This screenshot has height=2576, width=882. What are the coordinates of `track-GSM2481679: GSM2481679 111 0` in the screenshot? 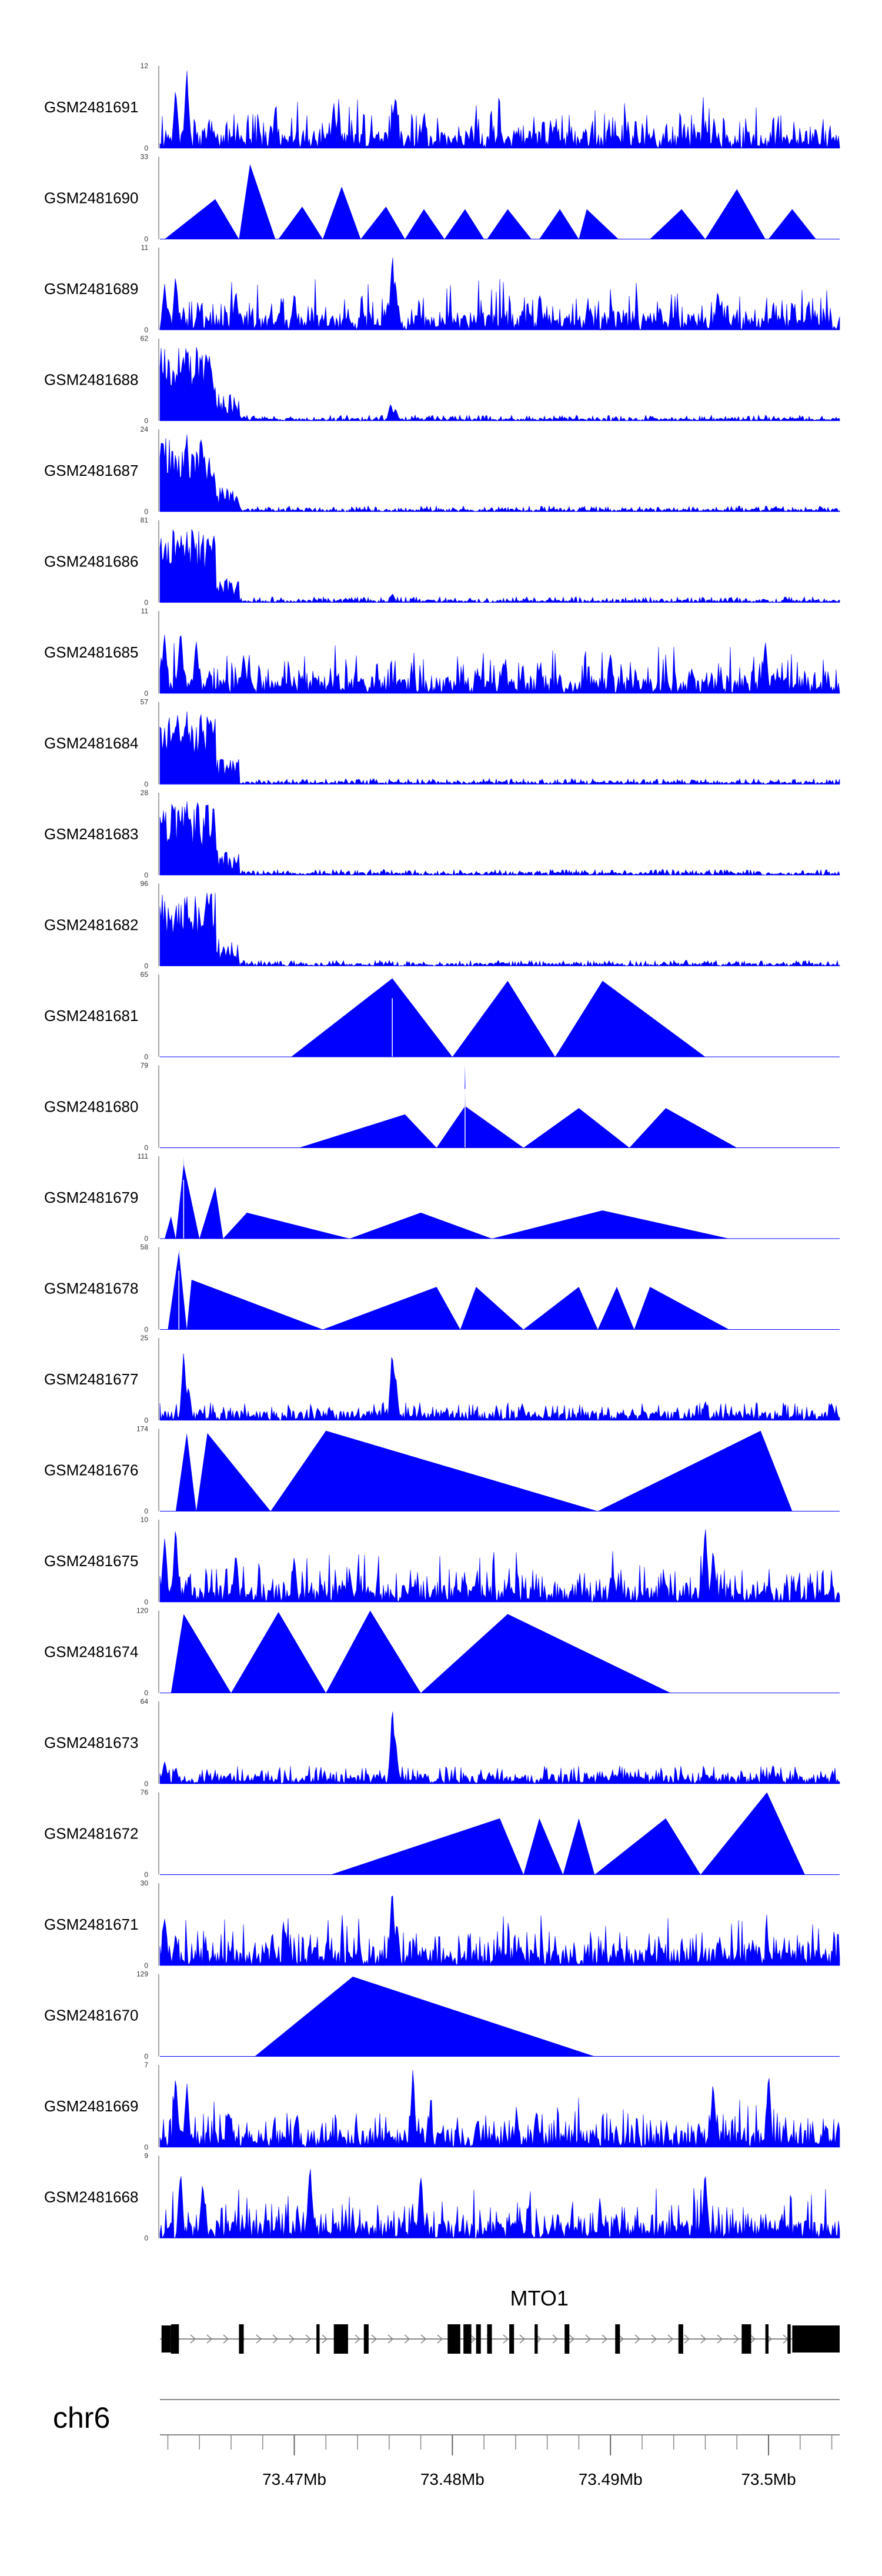 It's located at (442, 1197).